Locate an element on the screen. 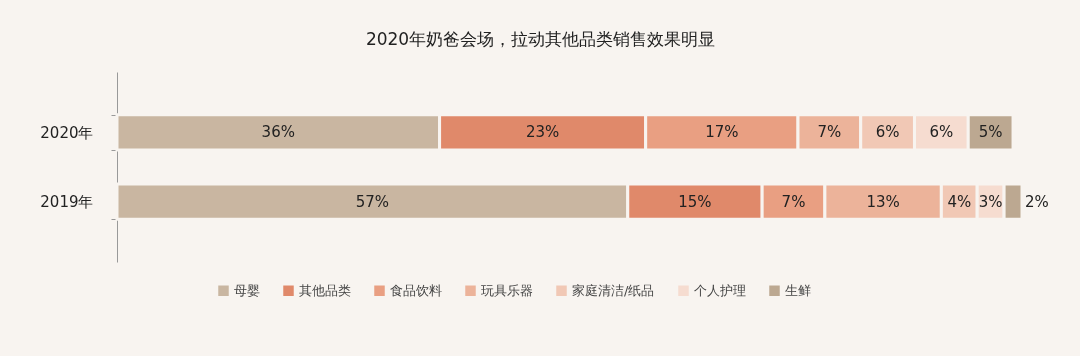 Image resolution: width=1080 pixels, height=356 pixels. data-label: 2% is located at coordinates (1037, 201).